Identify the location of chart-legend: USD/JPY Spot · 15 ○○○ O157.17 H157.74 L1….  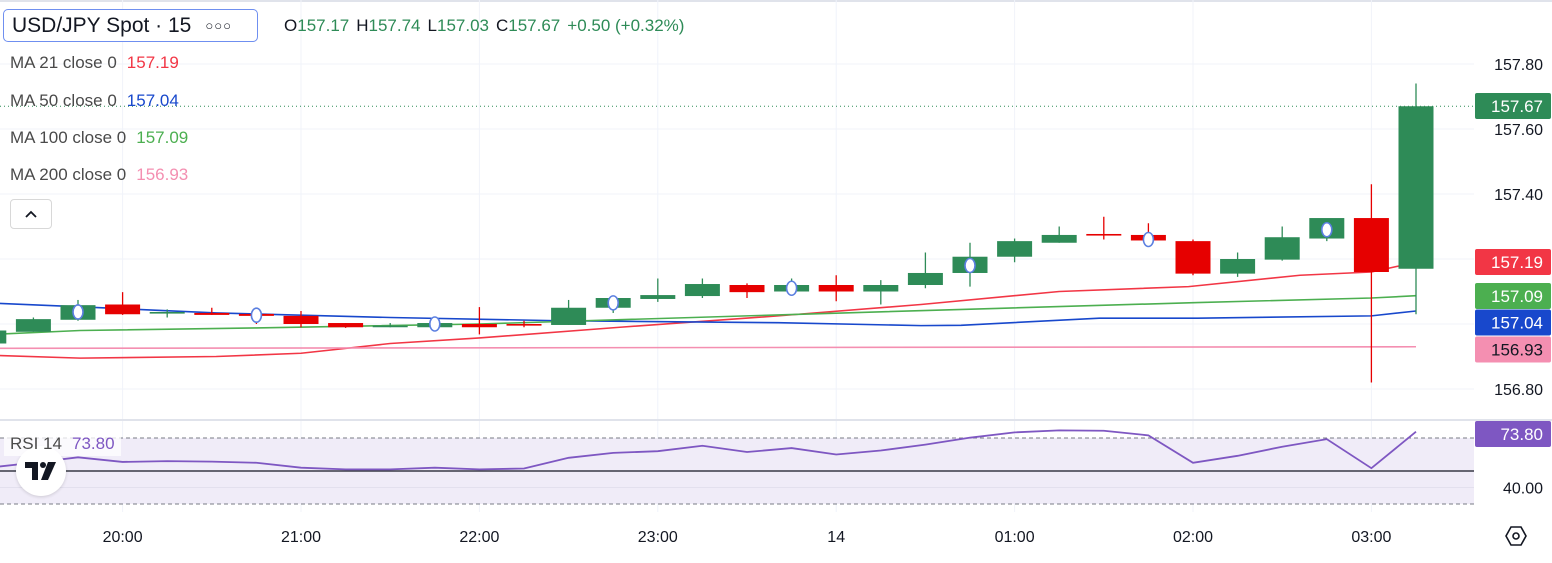
(343, 25).